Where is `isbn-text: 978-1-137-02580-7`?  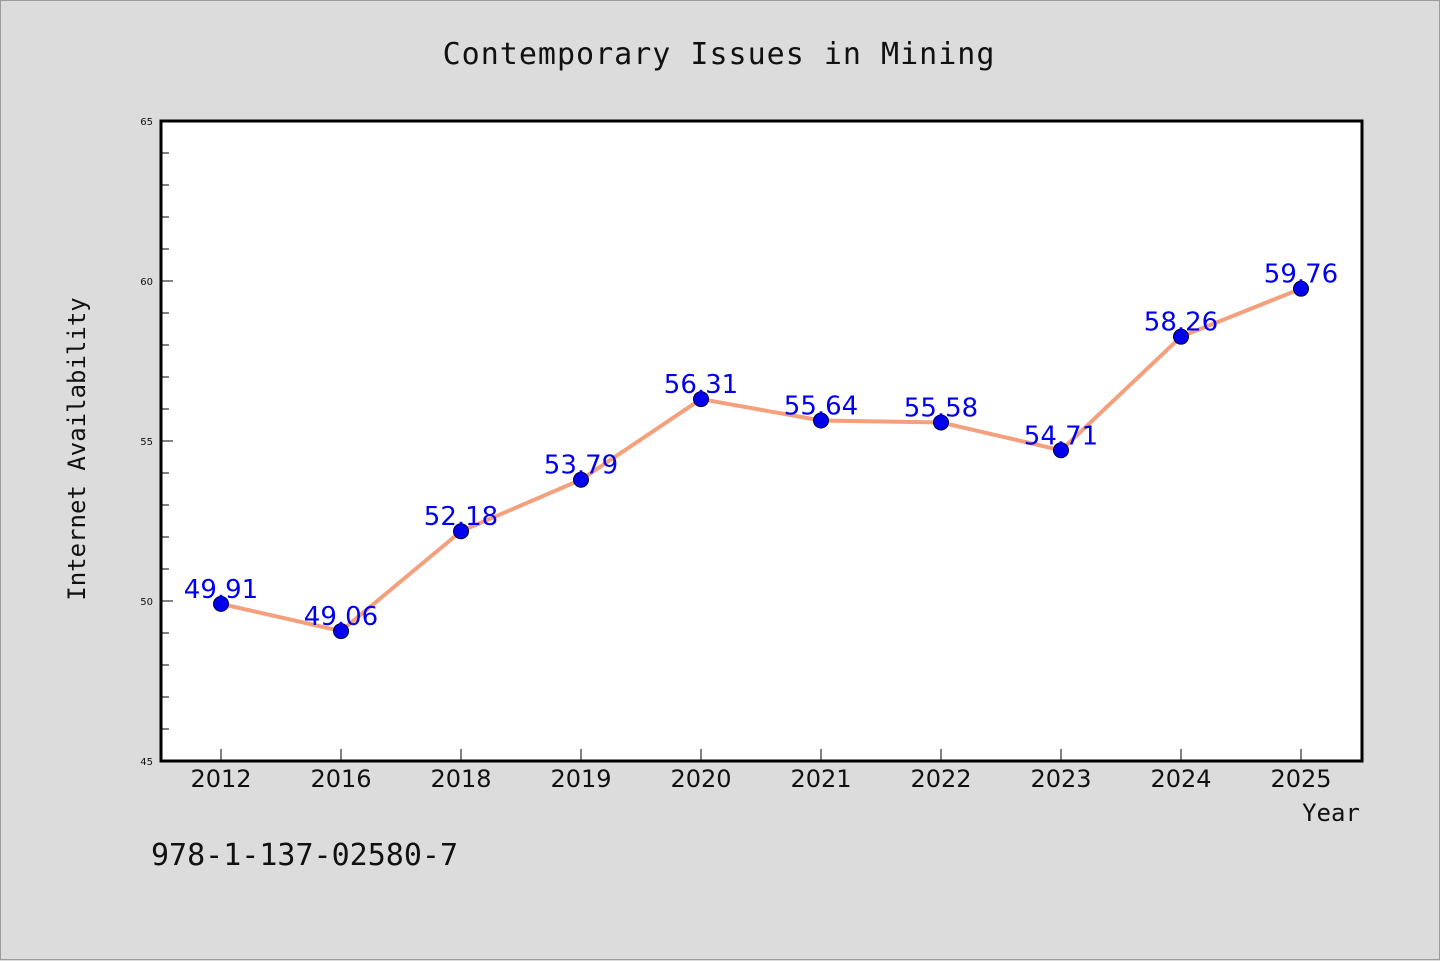 isbn-text: 978-1-137-02580-7 is located at coordinates (304, 855).